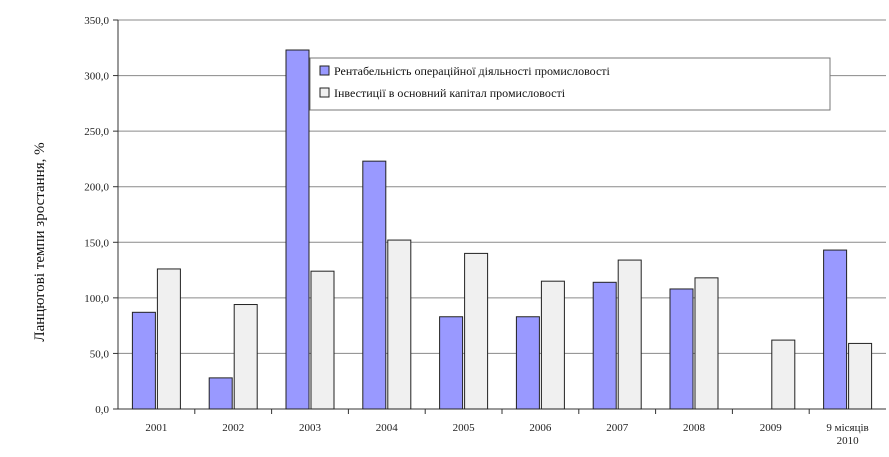  What do you see at coordinates (540, 428) in the screenshot?
I see `x-tick-label: 2006` at bounding box center [540, 428].